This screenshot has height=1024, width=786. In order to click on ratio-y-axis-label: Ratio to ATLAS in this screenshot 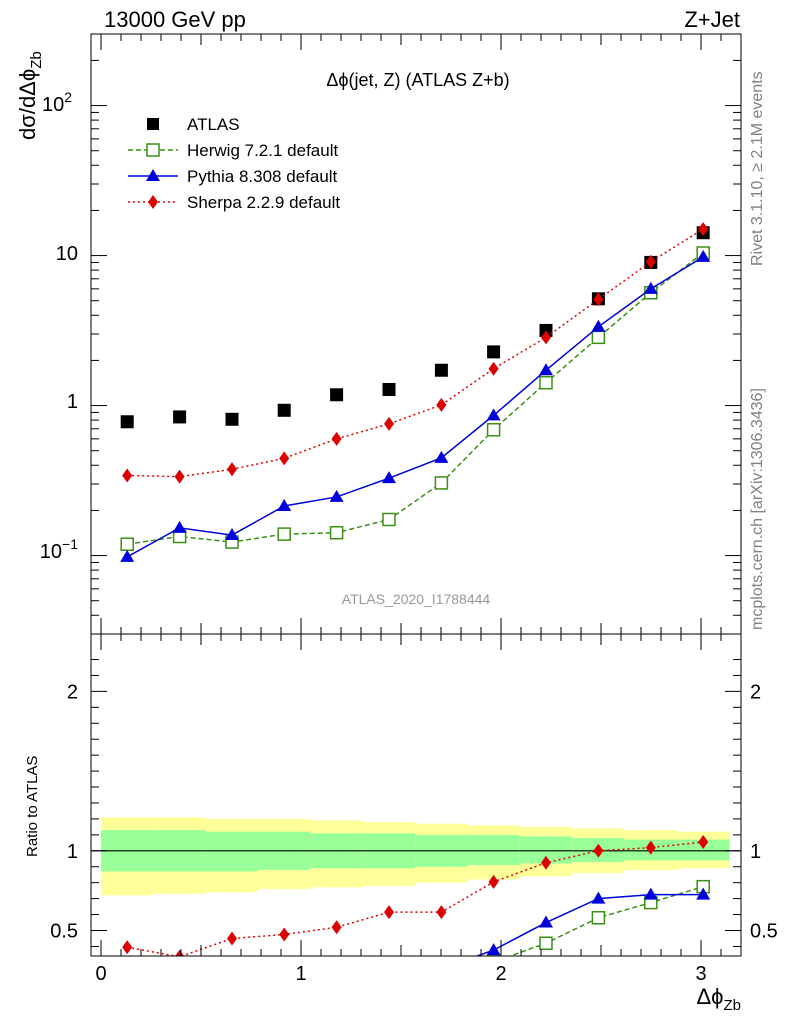, I will do `click(32, 806)`.